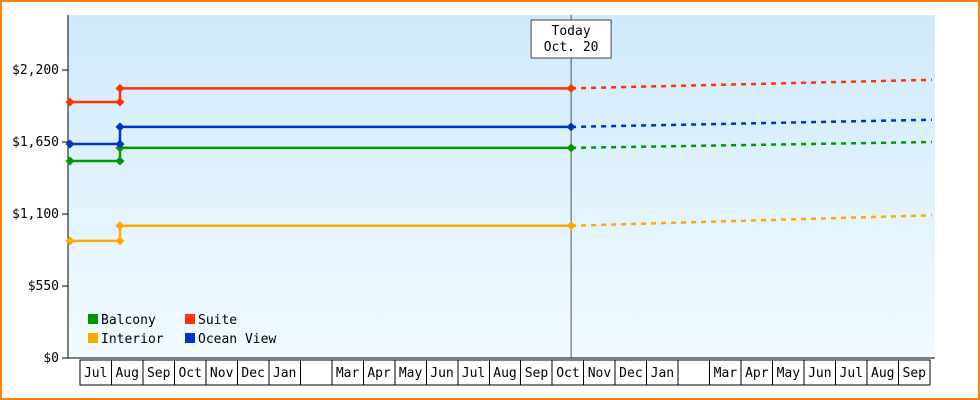 The height and width of the screenshot is (400, 980). I want to click on series-forecast-interior, so click(752, 221).